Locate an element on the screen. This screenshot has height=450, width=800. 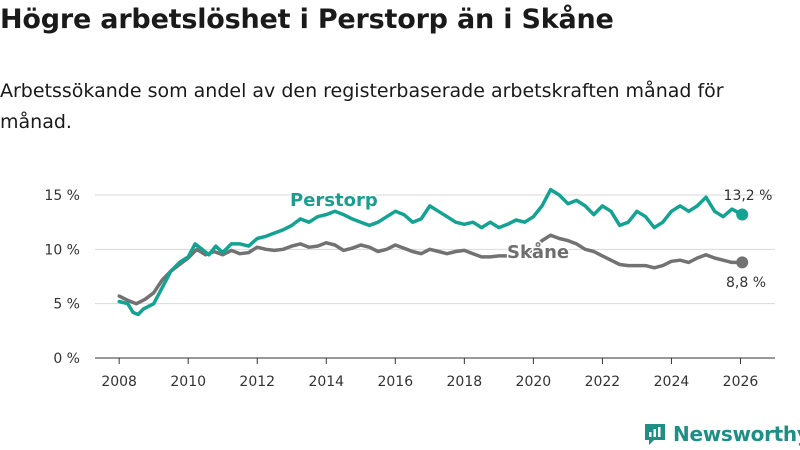
end-label-skane: 8,8 % is located at coordinates (746, 283).